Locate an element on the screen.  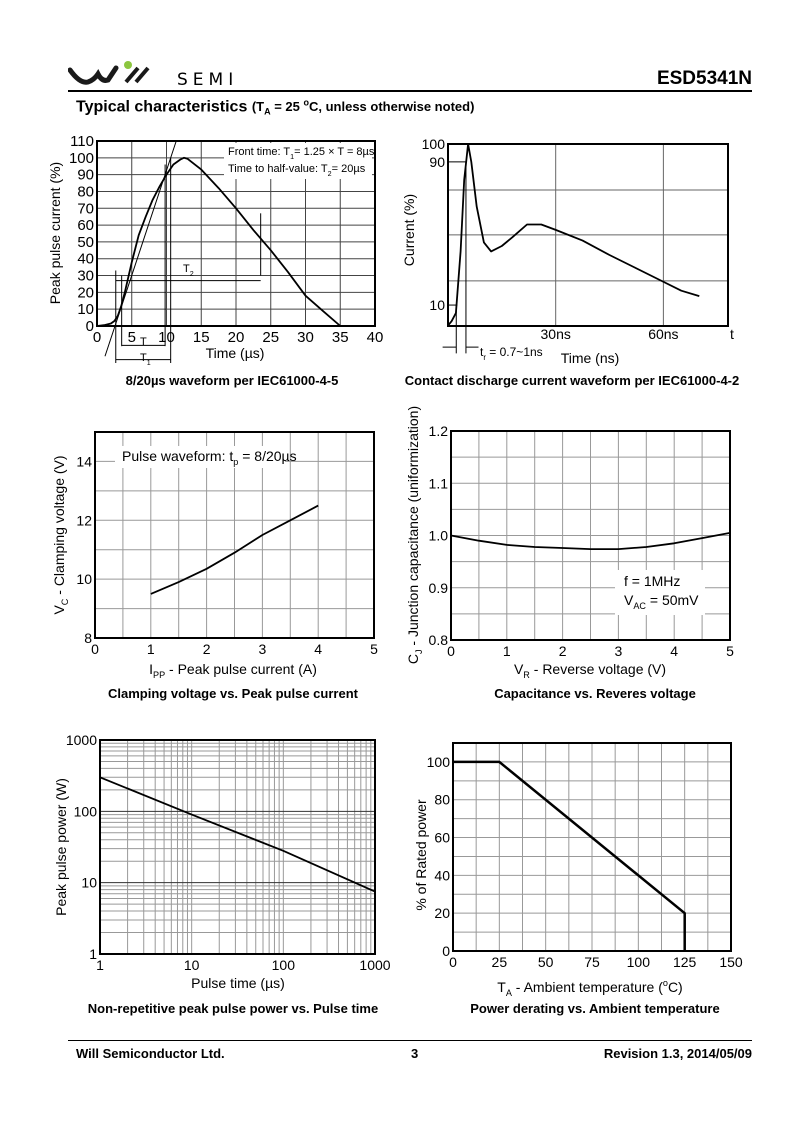
y-axis-label: % of Rated power is located at coordinates (421, 855).